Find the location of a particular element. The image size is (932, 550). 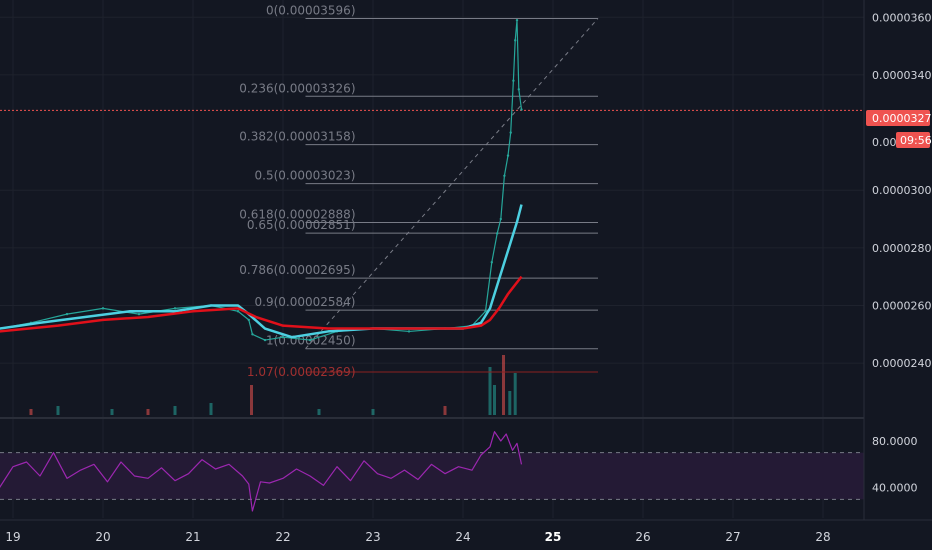

price-axis-tick: 0.00003000 is located at coordinates (902, 190).